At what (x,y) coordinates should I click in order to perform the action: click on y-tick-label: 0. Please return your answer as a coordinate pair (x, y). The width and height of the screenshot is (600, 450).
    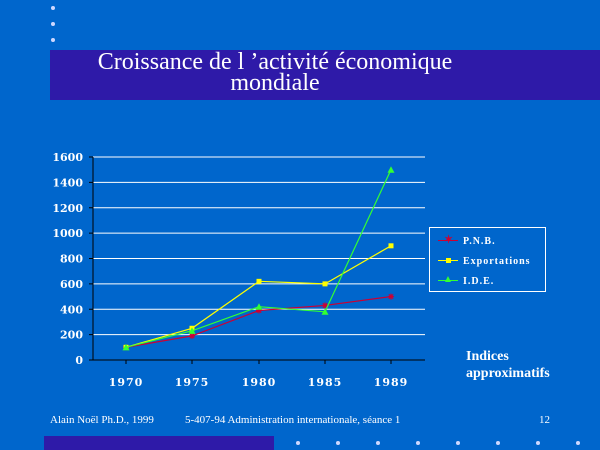
    Looking at the image, I should click on (79, 360).